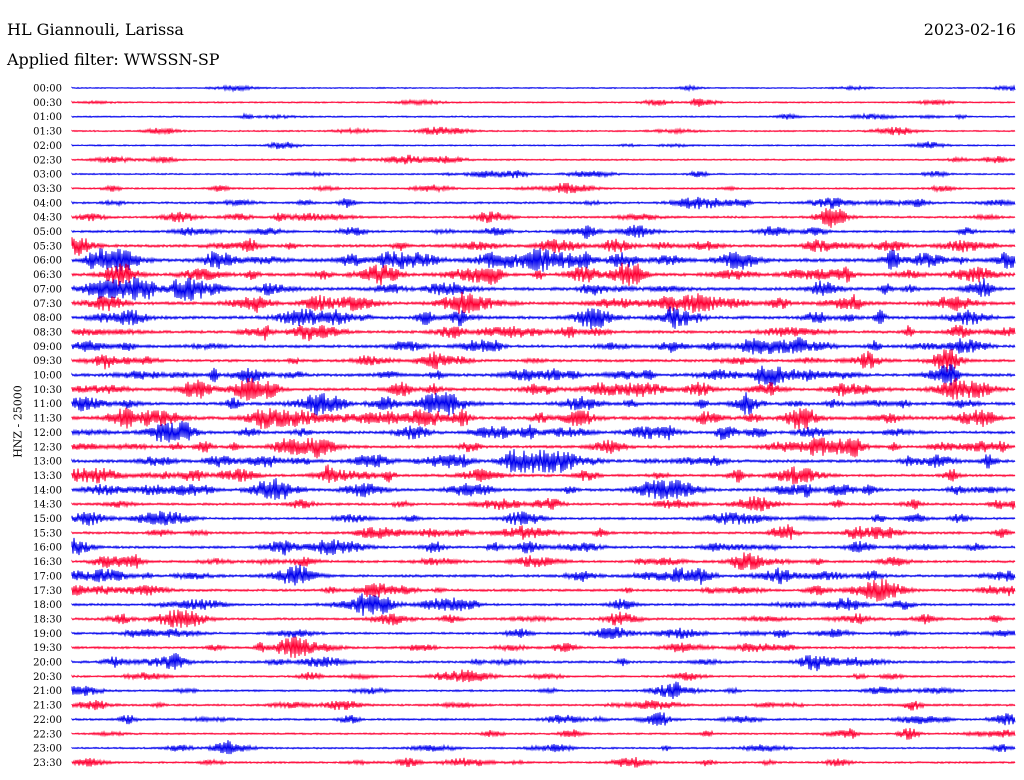  Describe the element at coordinates (47, 218) in the screenshot. I see `time-tick-label: 04:30` at that location.